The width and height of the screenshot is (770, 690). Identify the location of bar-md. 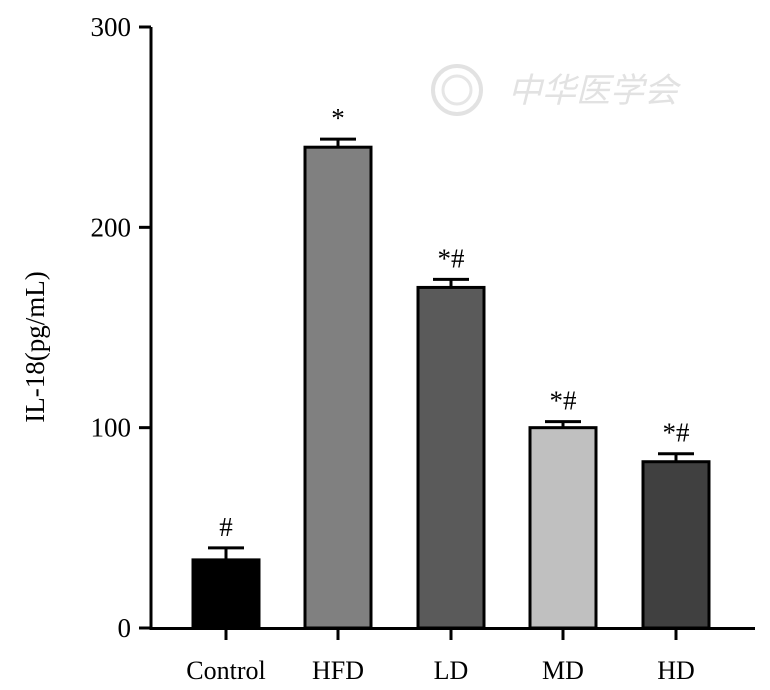
(563, 528).